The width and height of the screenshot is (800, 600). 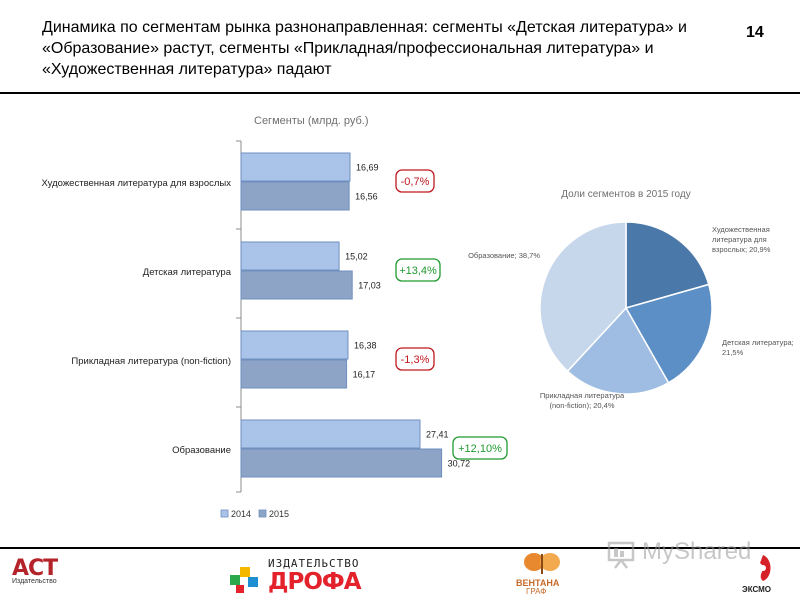 I want to click on legend-swatch-2014, so click(x=224, y=513).